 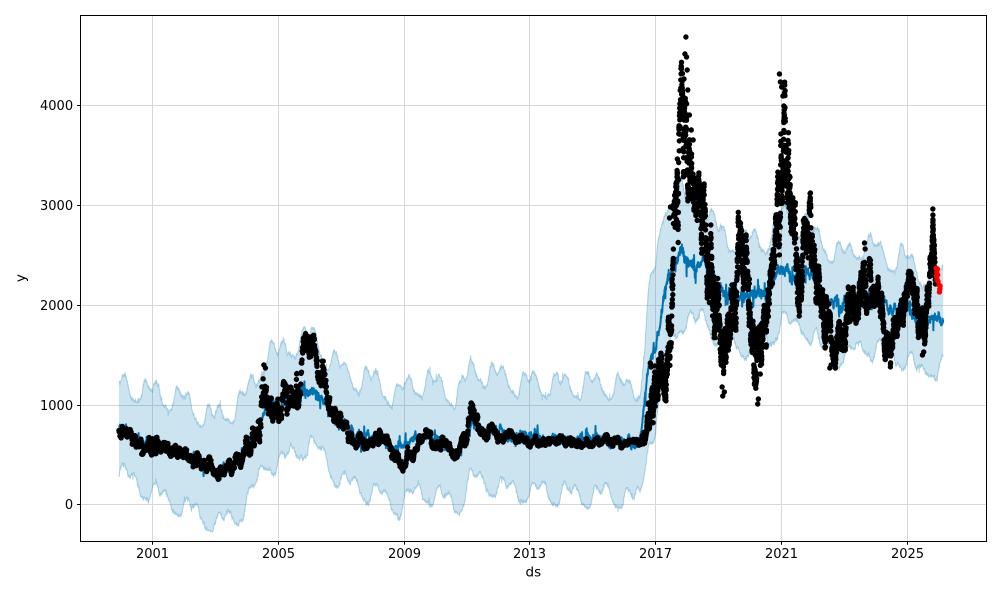 What do you see at coordinates (781, 554) in the screenshot?
I see `x-tick-label: 2021` at bounding box center [781, 554].